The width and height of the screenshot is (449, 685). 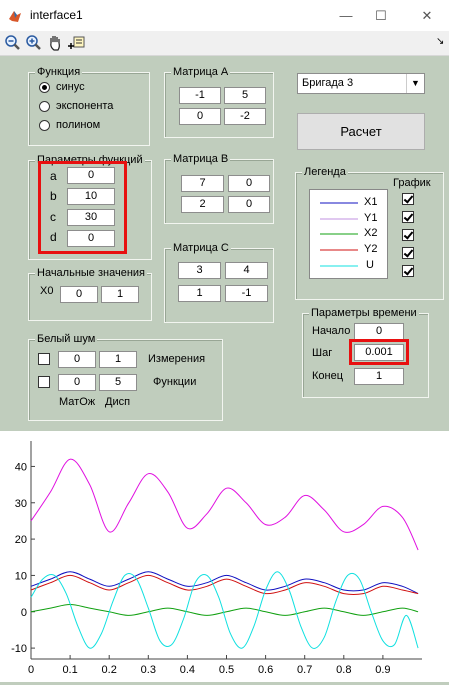 I want to click on matrix-c-22: -1, so click(x=246, y=293).